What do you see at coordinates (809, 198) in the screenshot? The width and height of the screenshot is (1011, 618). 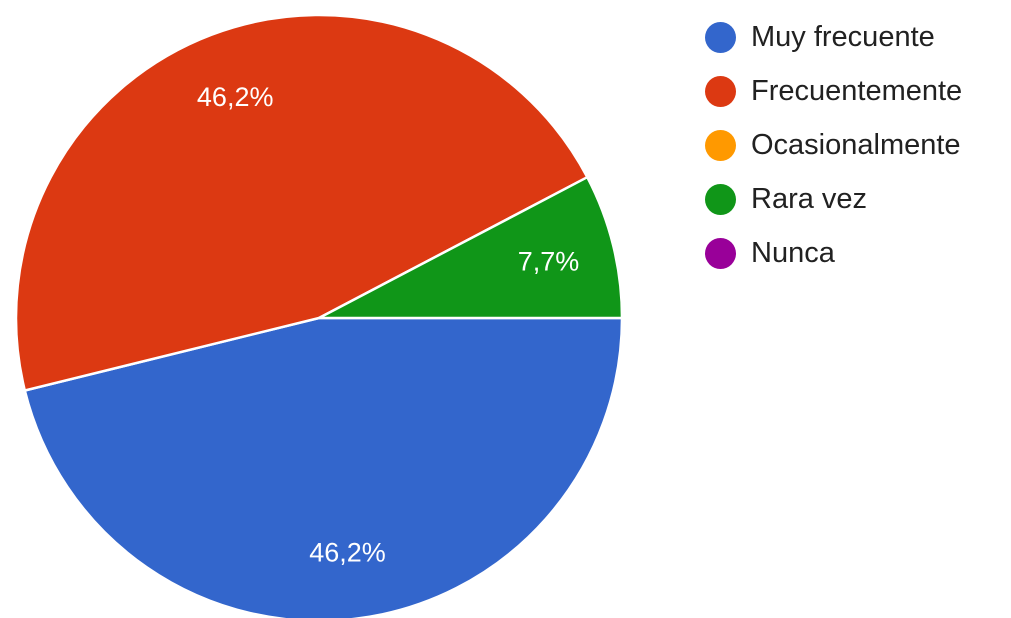 I see `legend-label: Rara vez` at bounding box center [809, 198].